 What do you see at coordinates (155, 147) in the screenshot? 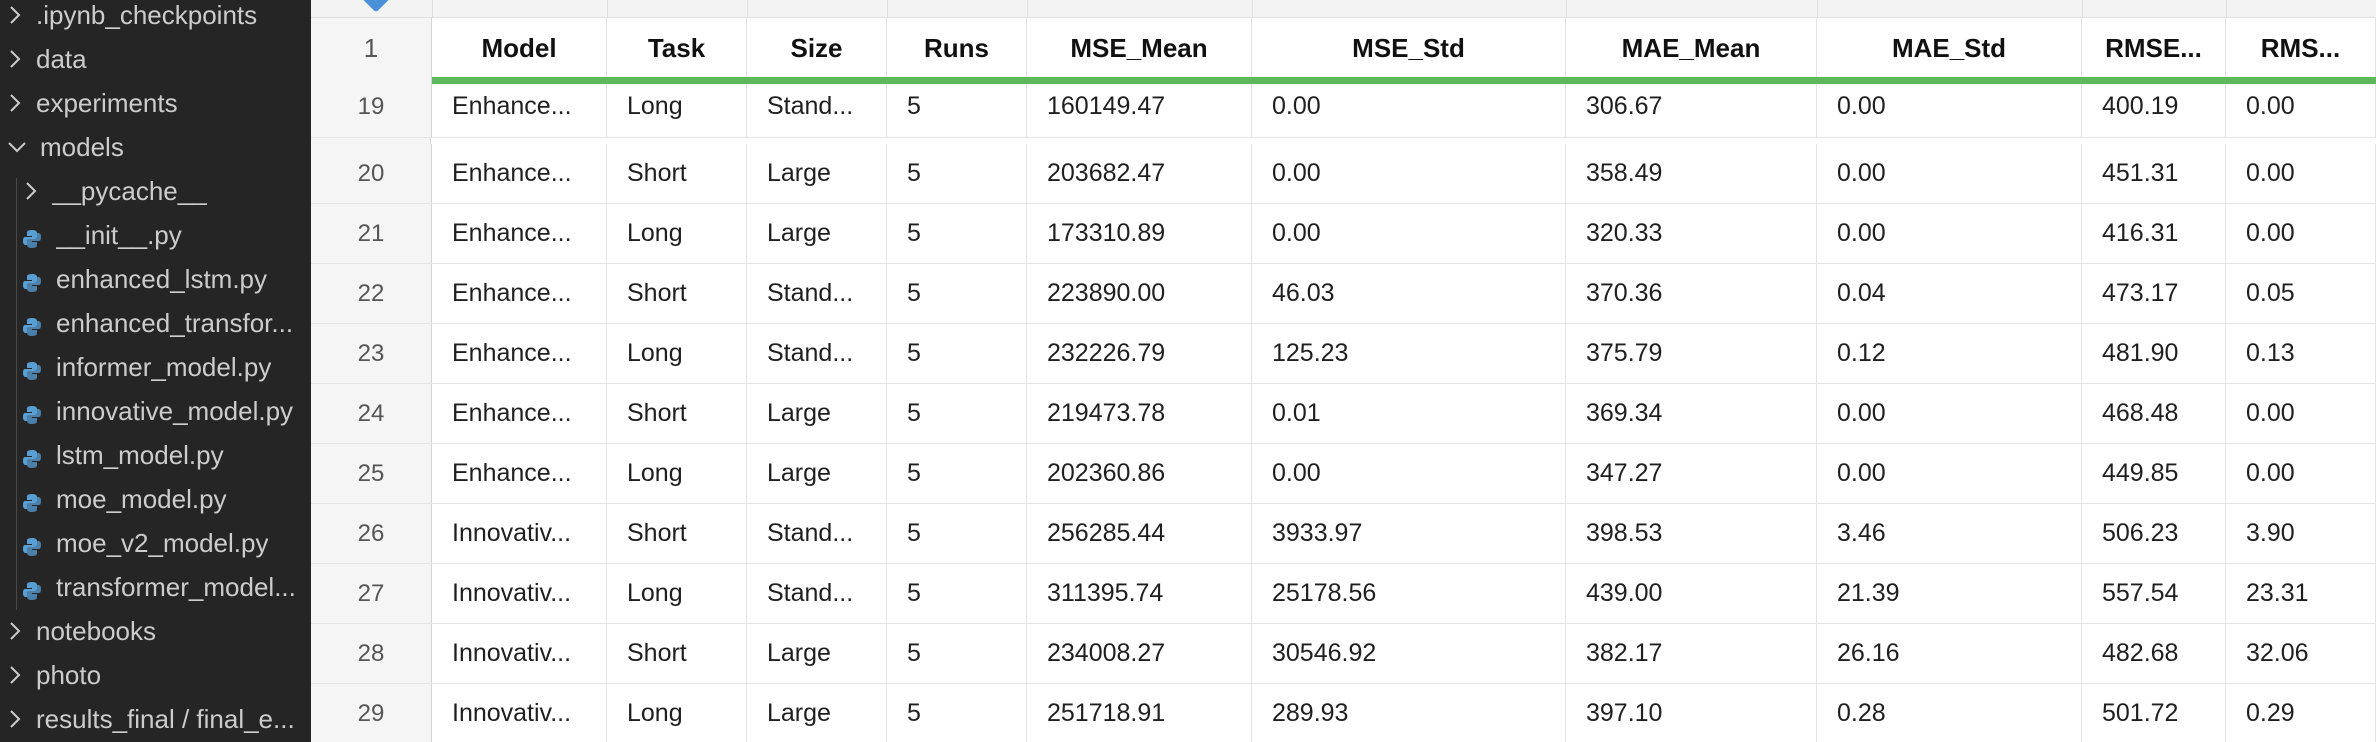
I see `folder-item: models` at bounding box center [155, 147].